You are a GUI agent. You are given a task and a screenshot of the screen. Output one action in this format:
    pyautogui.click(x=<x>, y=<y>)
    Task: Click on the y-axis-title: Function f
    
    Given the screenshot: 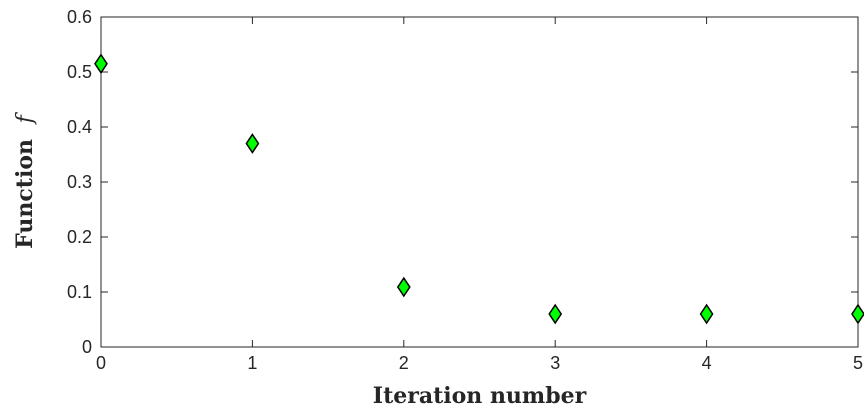 What is the action you would take?
    pyautogui.click(x=25, y=179)
    